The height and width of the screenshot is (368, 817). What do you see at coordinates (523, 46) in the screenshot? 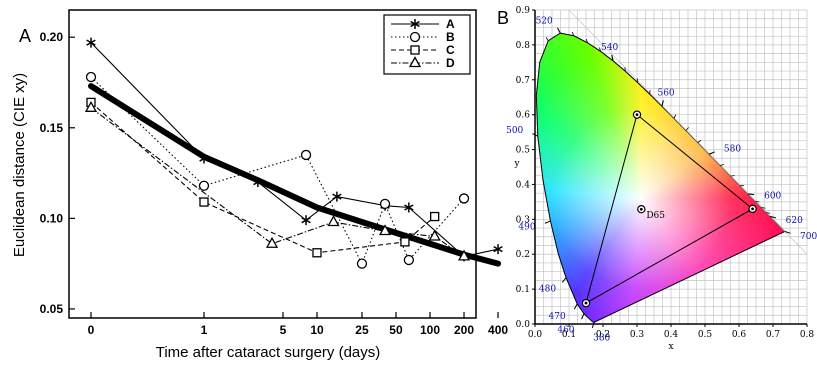
I see `y-tick-label: 0.8` at bounding box center [523, 46].